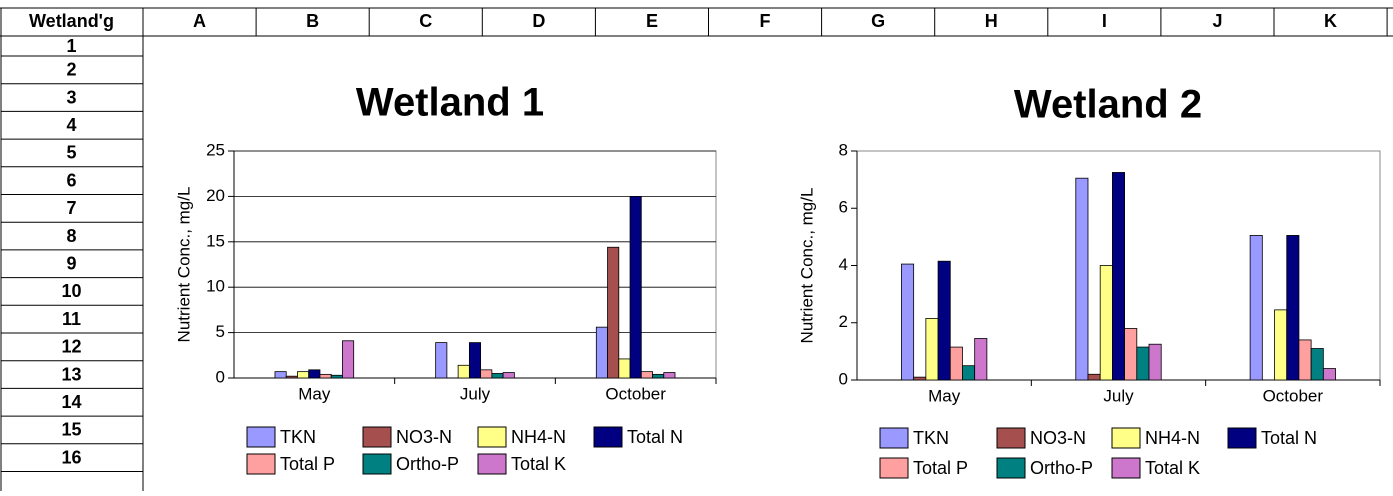 This screenshot has width=1393, height=496. I want to click on row-header: 9, so click(71, 264).